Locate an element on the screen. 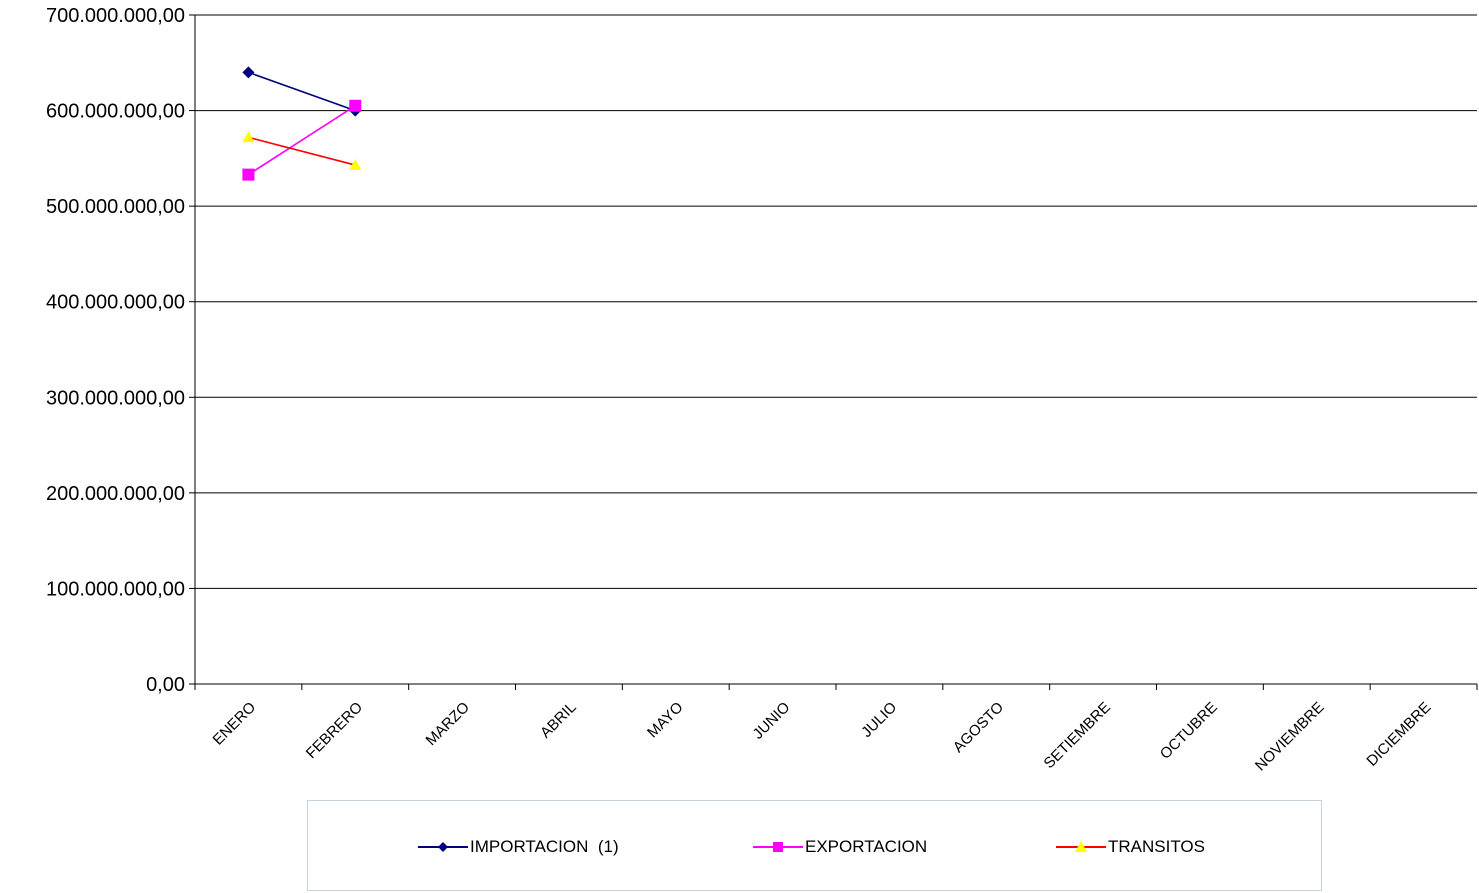 Image resolution: width=1479 pixels, height=893 pixels. x-tick-label: MARZO is located at coordinates (448, 724).